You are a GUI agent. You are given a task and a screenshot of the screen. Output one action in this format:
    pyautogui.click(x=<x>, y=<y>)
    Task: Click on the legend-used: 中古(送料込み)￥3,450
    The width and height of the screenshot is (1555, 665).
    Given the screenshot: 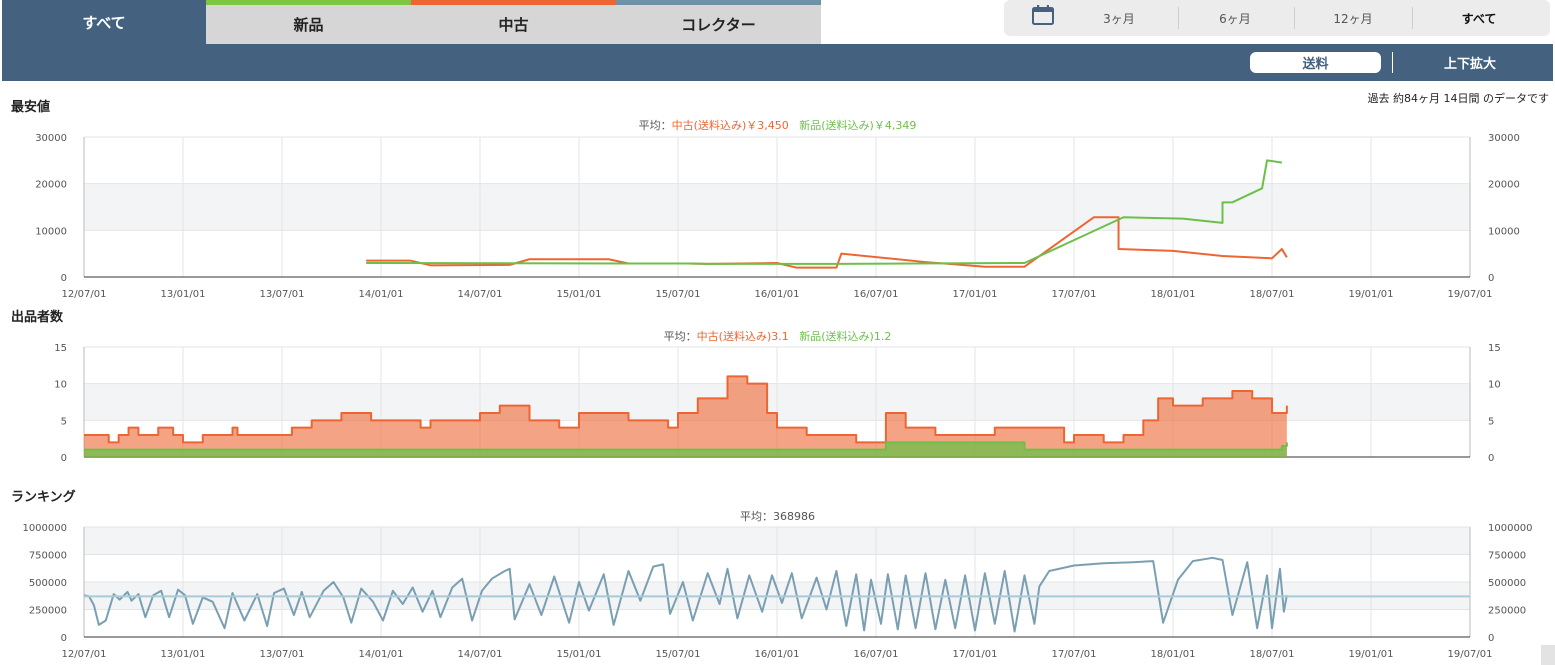 What is the action you would take?
    pyautogui.click(x=730, y=125)
    